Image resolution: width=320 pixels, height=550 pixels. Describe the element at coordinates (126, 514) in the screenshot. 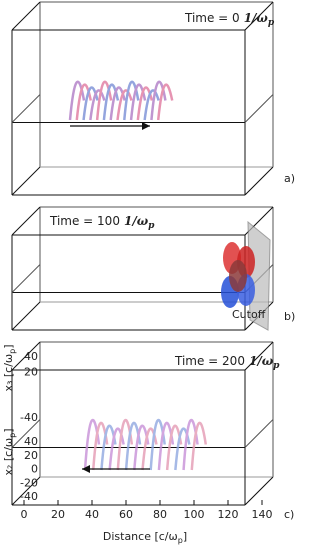

I see `x-tick-label: 60` at that location.